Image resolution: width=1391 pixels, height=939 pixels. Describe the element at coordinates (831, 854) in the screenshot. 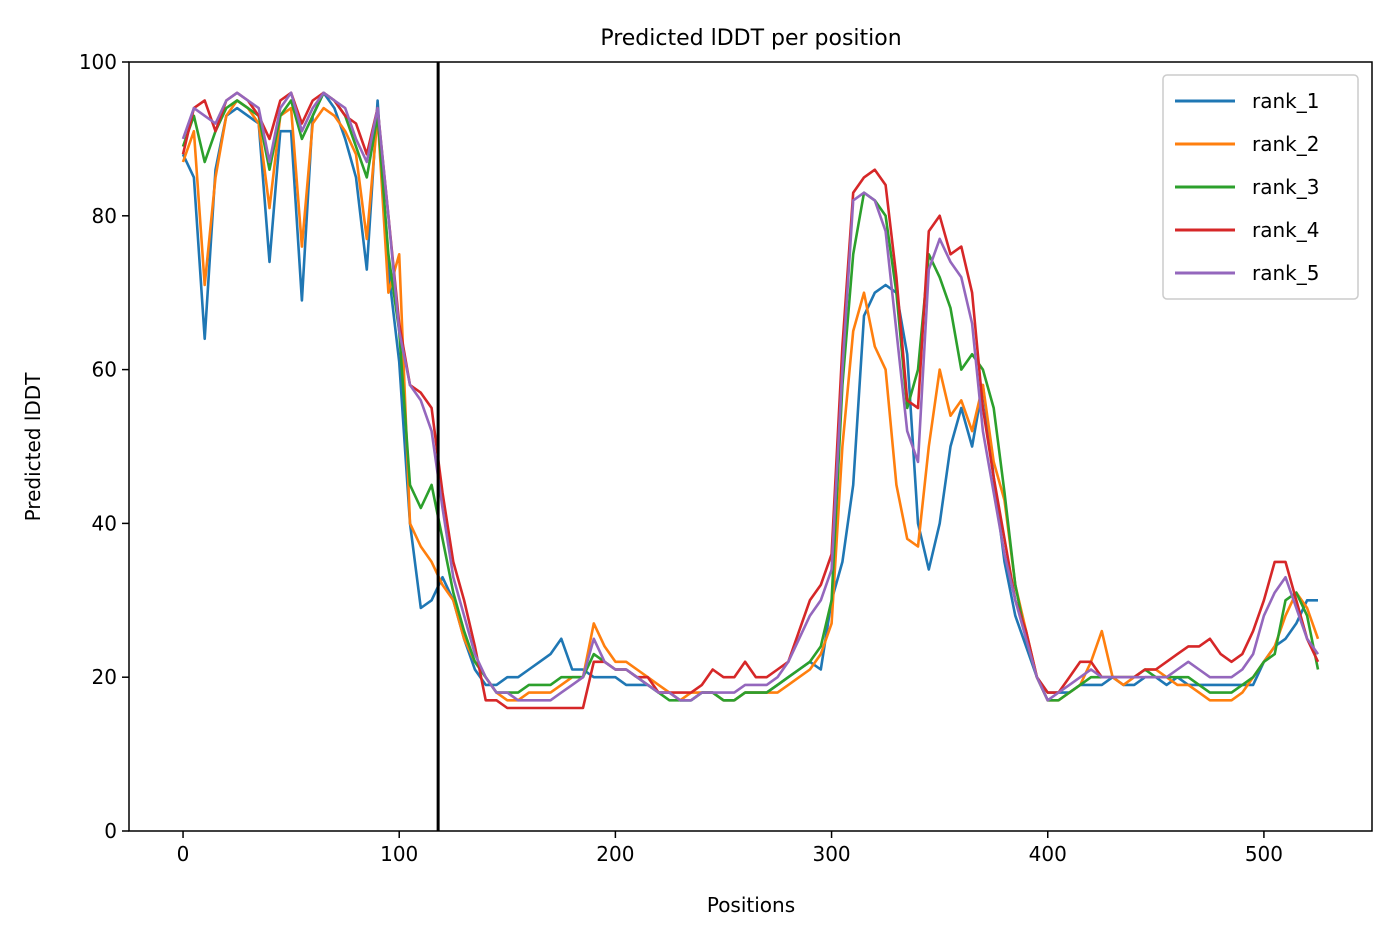

I see `x-tick-label: 300` at that location.